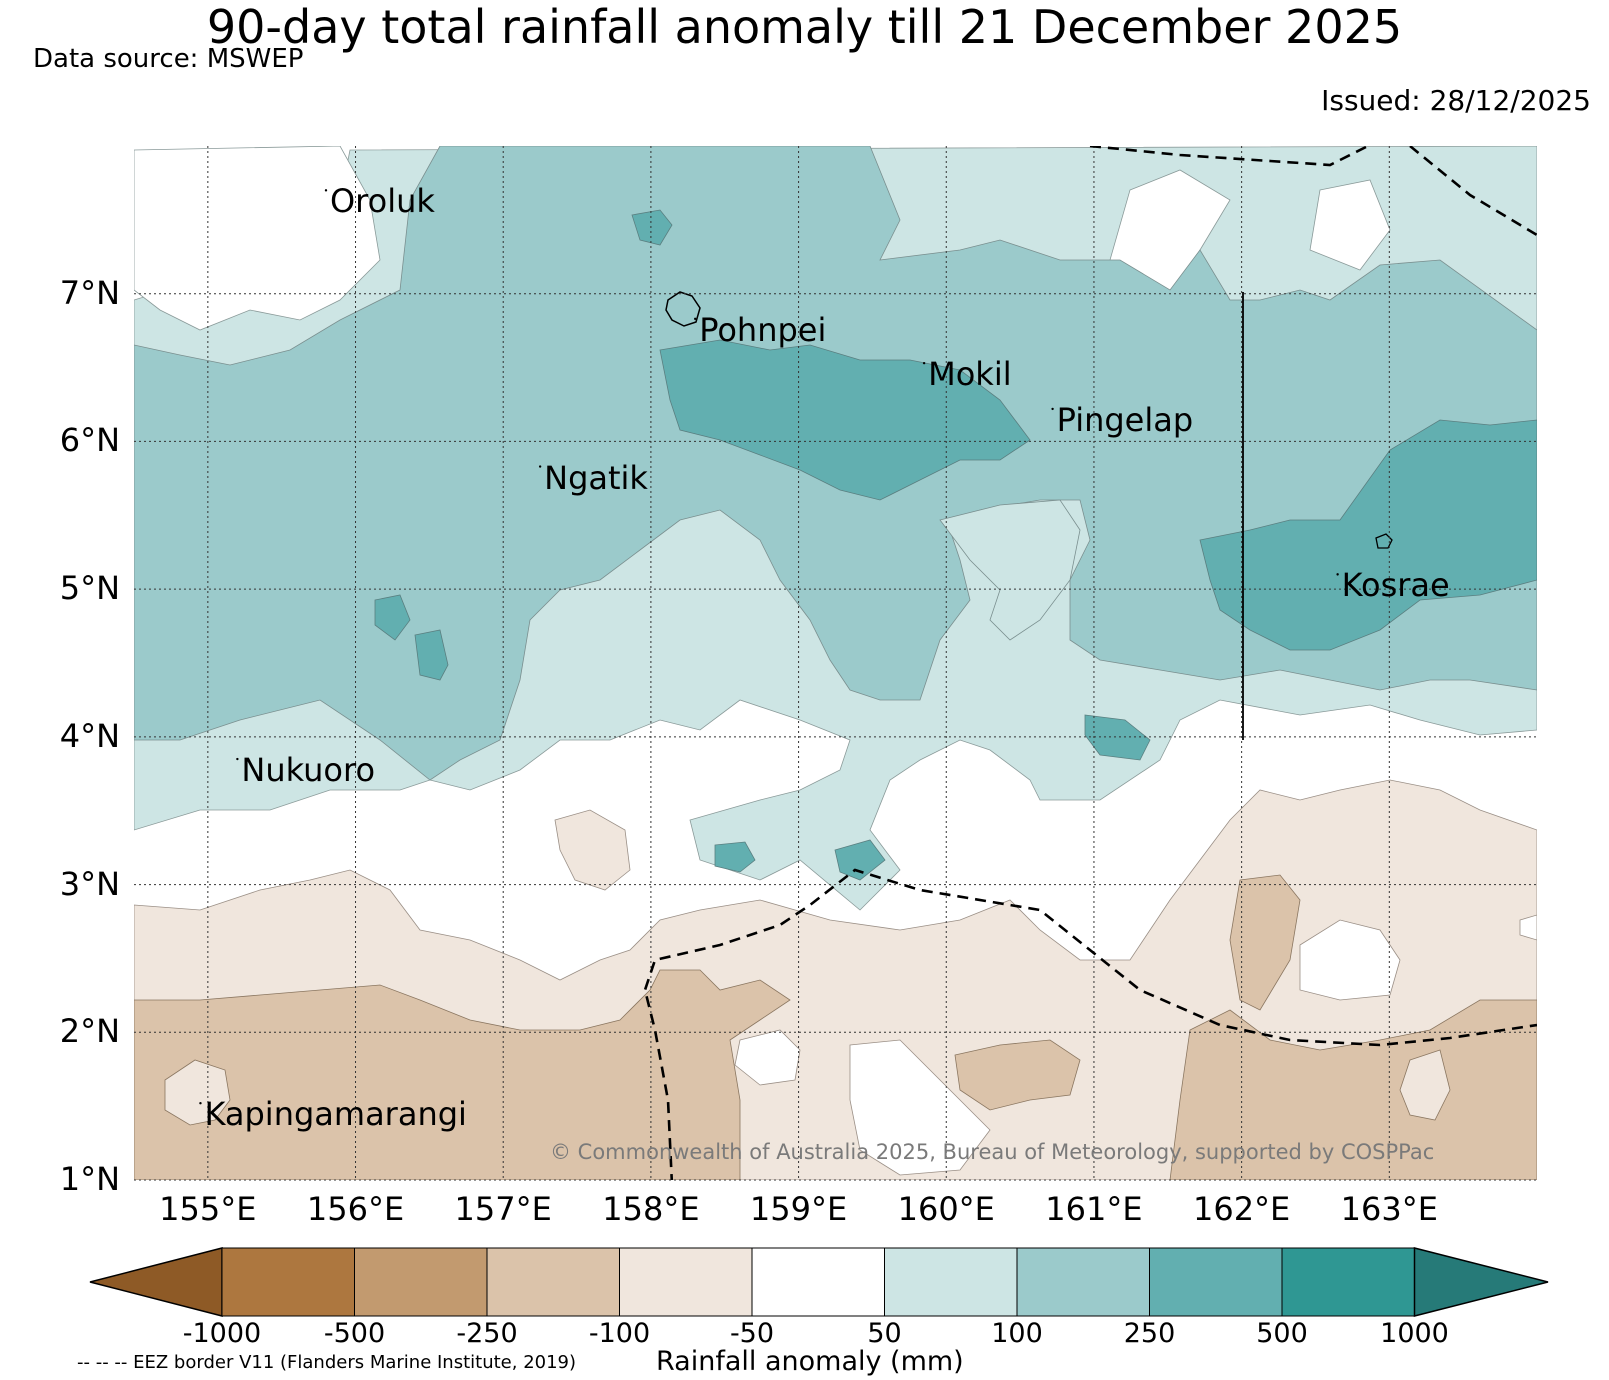  Describe the element at coordinates (1456, 100) in the screenshot. I see `issued-date: Issued: 28/12/2025` at that location.